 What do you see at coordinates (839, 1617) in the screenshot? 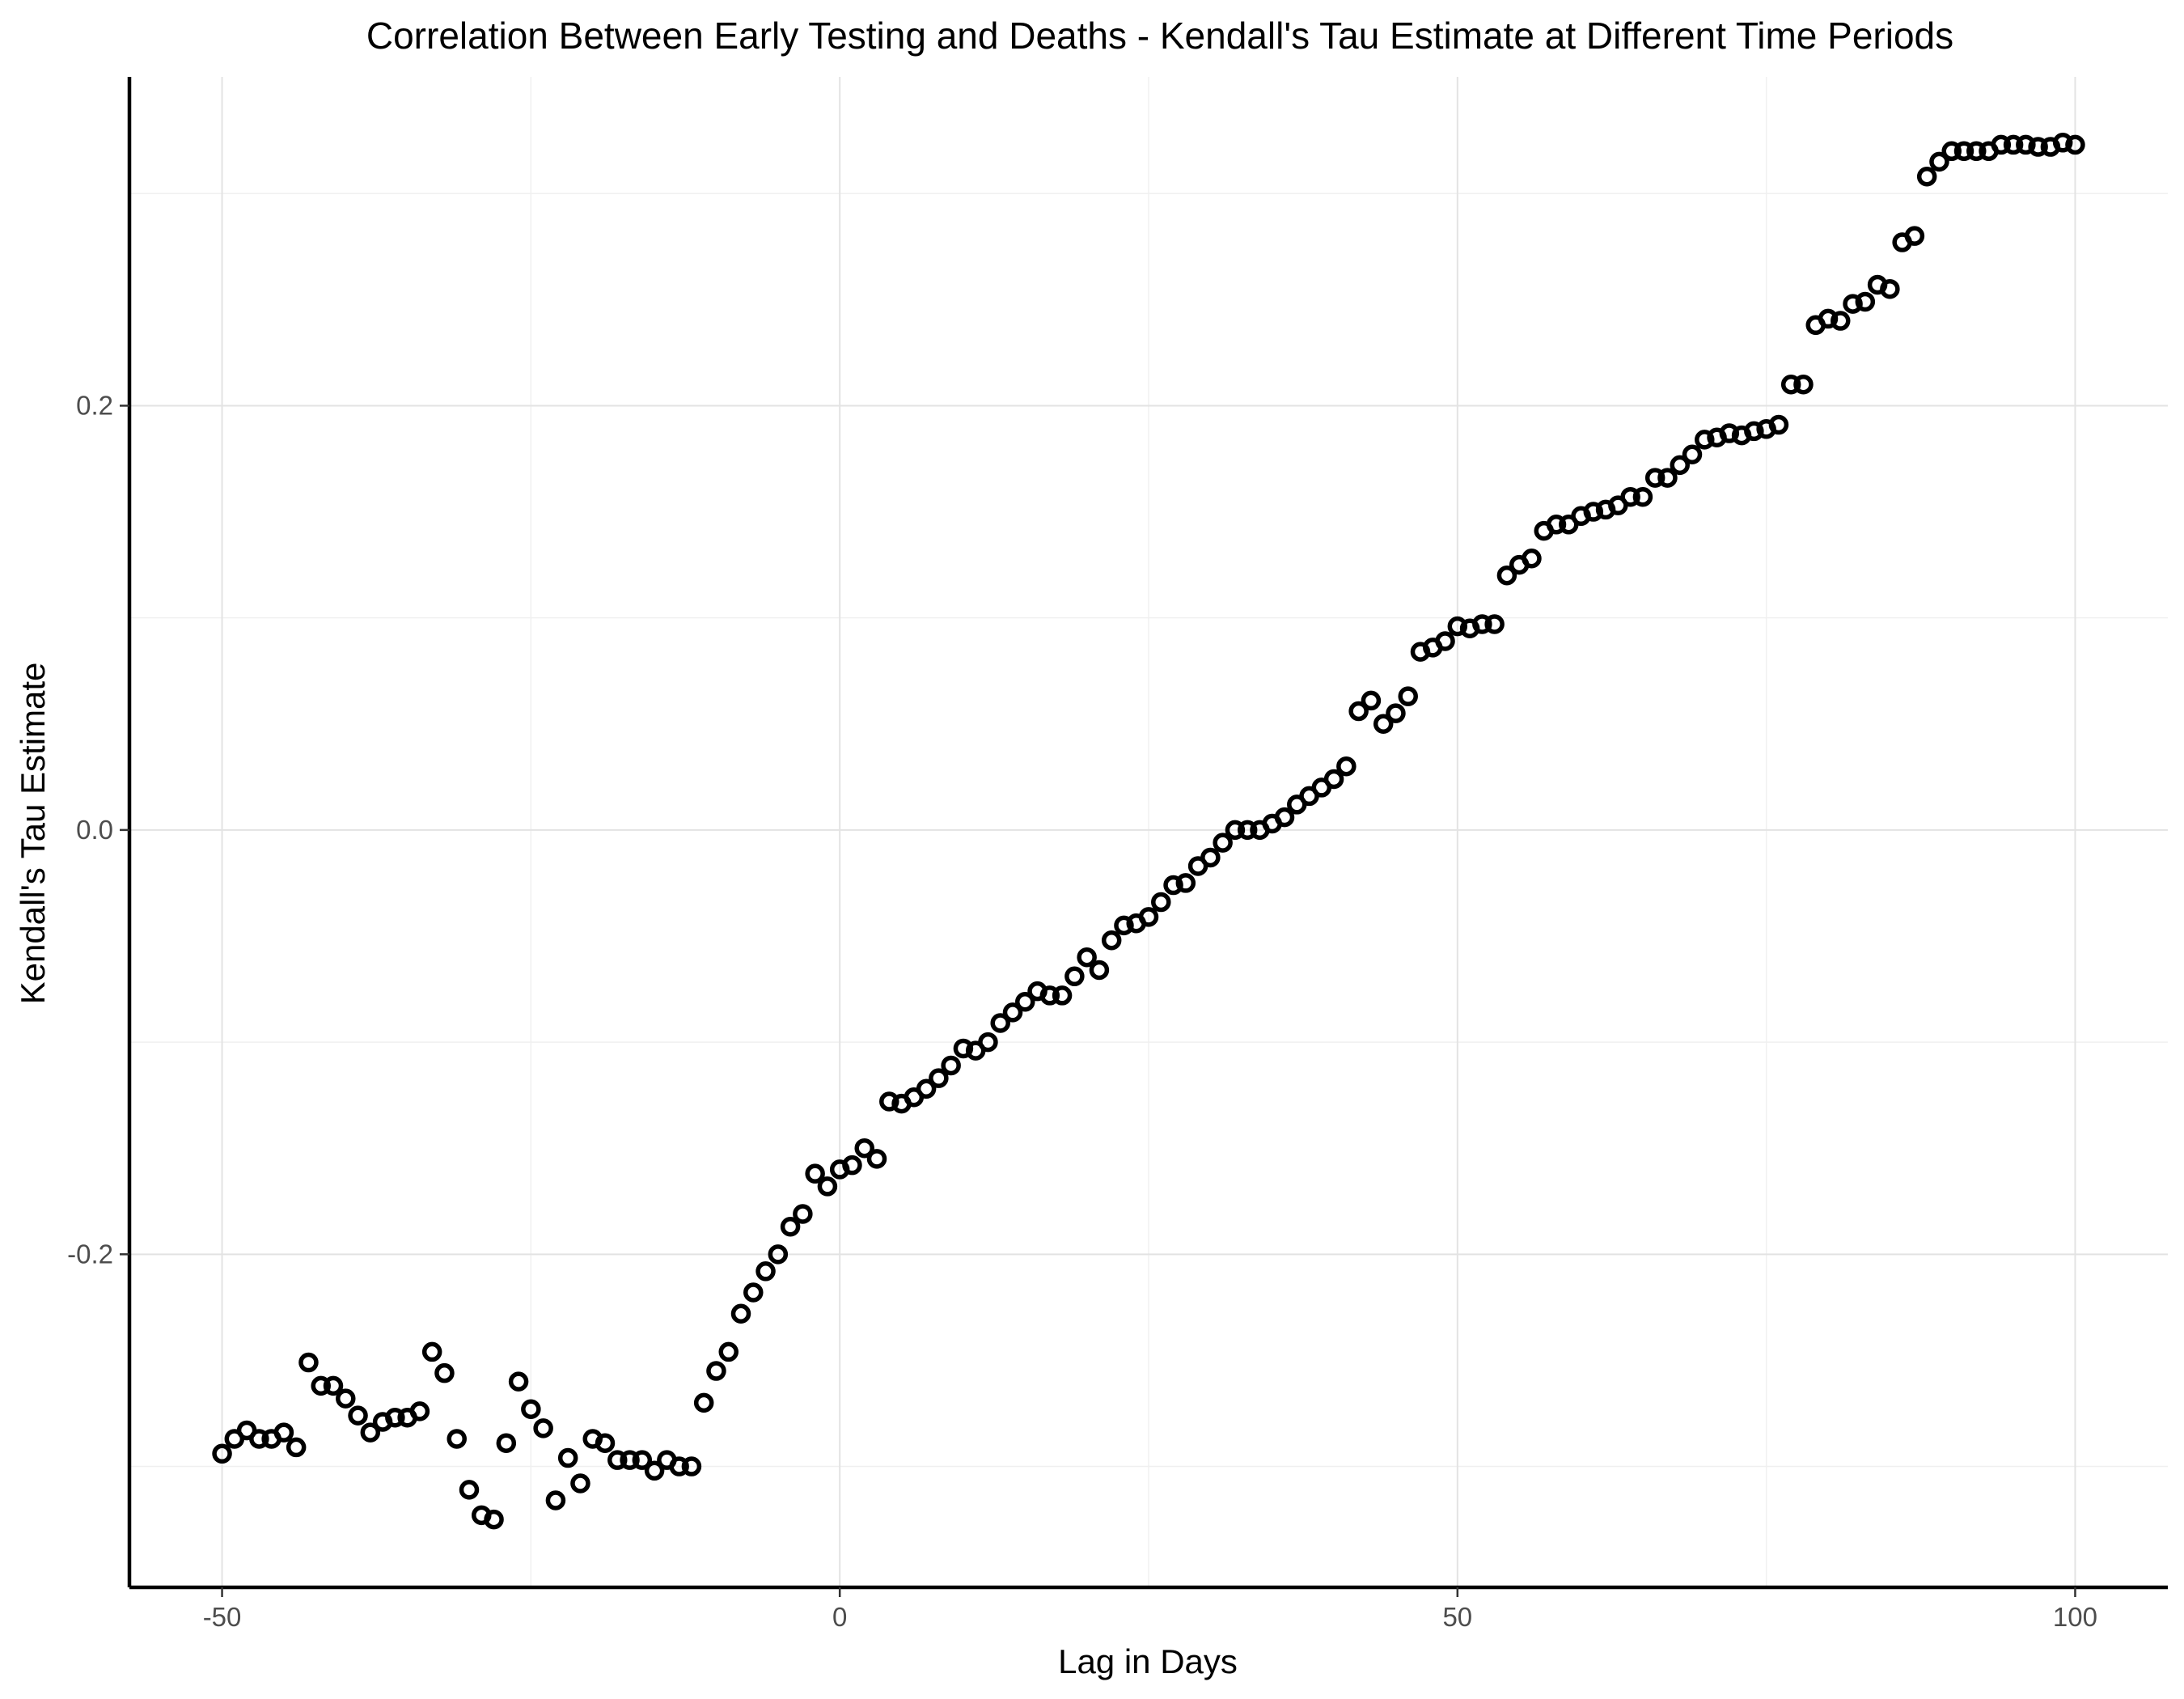
I see `x-tick-label: 0` at bounding box center [839, 1617].